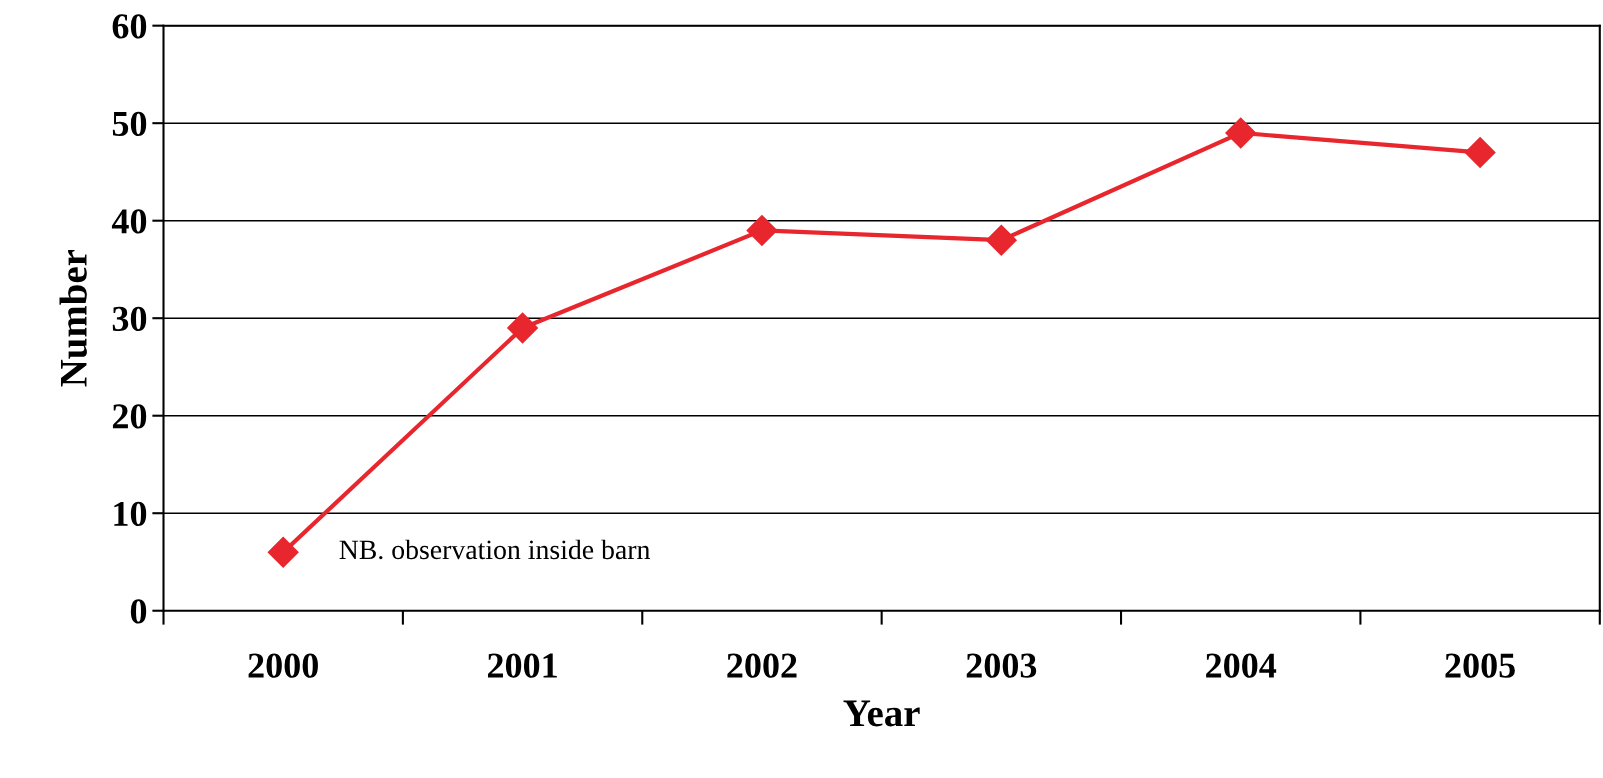 This screenshot has height=778, width=1603. Describe the element at coordinates (129, 124) in the screenshot. I see `y-tick-label: 50` at that location.